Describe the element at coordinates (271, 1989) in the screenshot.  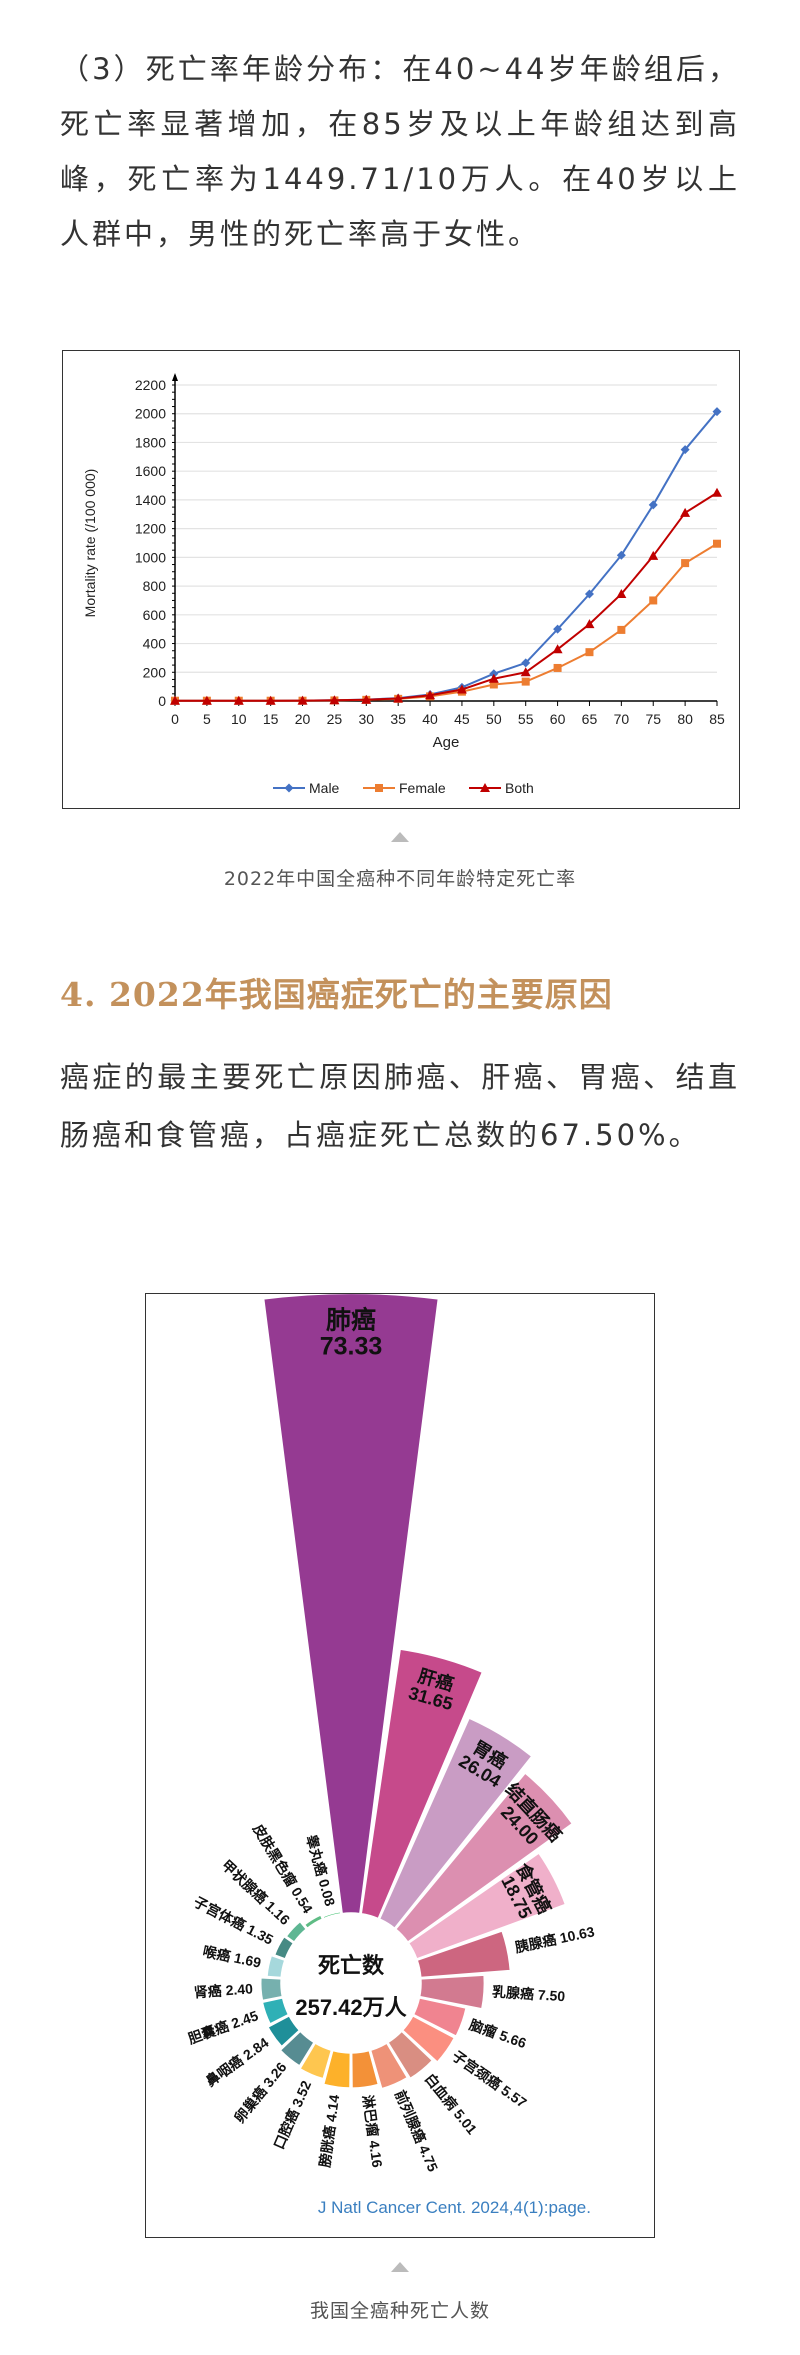
I see `bar-肾癌` at that location.